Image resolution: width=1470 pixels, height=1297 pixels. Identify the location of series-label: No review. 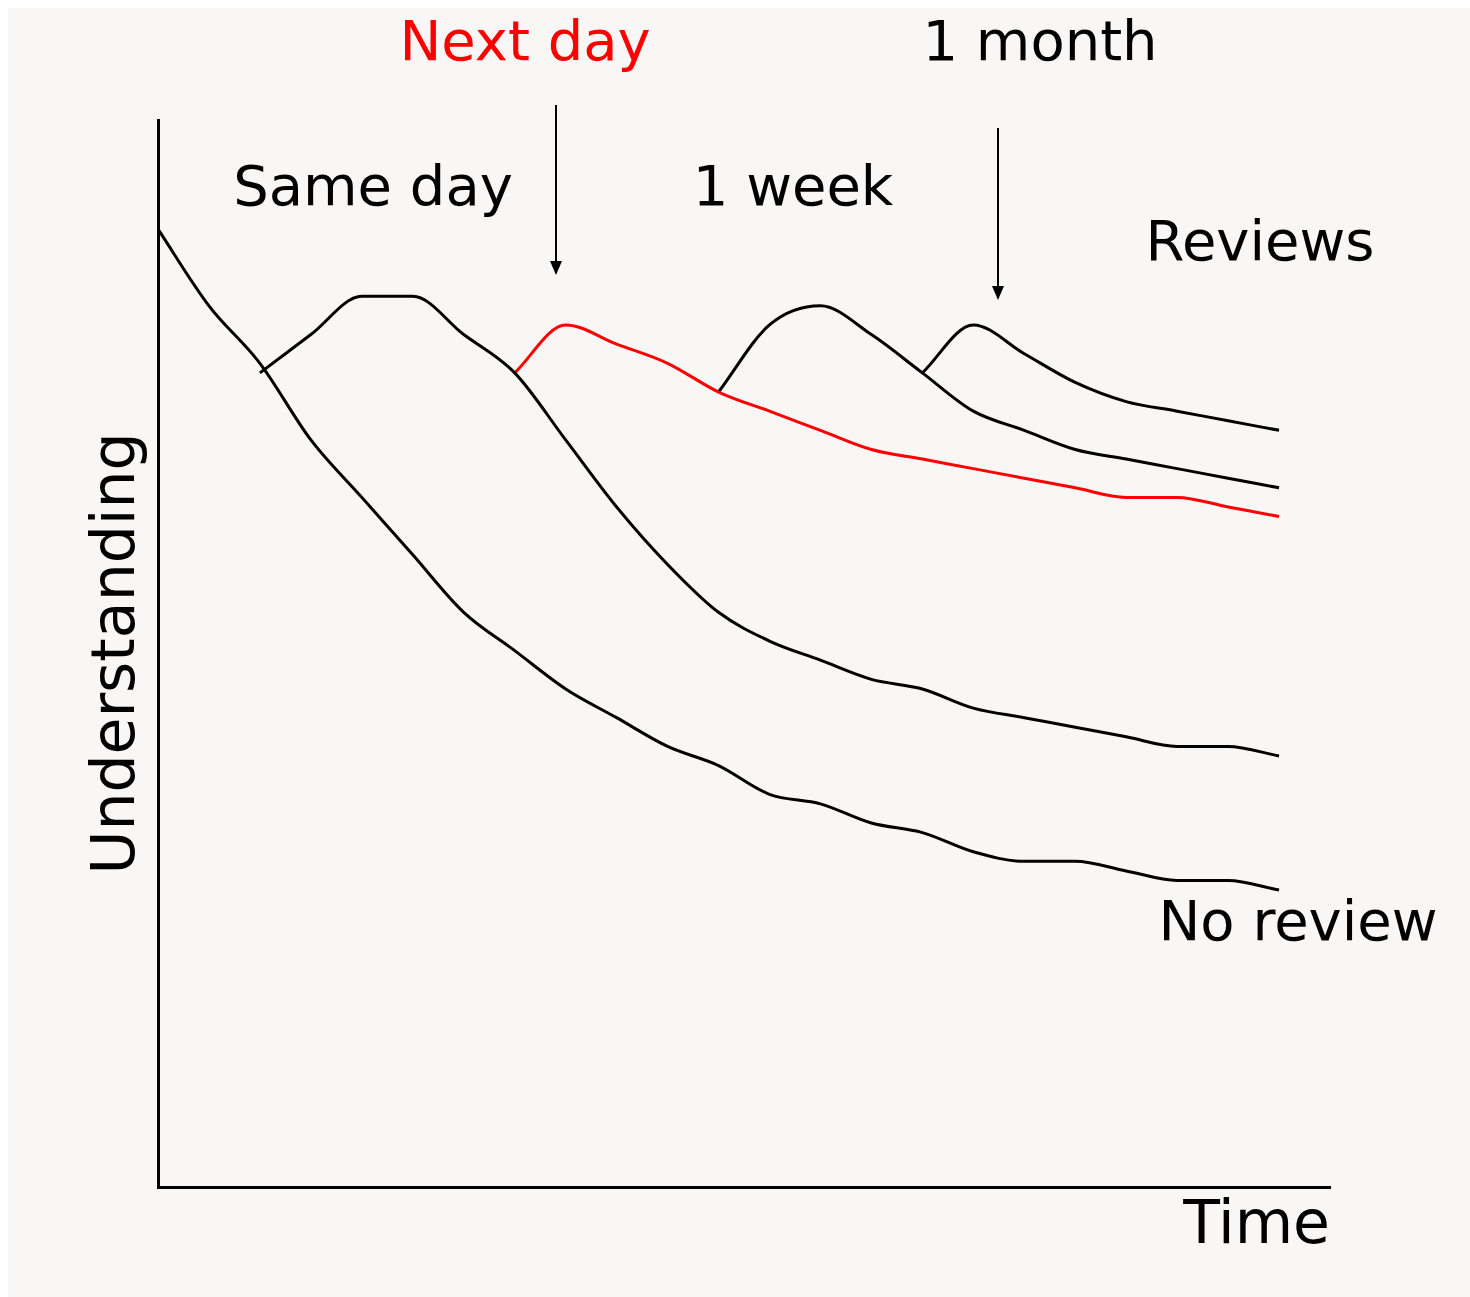
(1298, 920).